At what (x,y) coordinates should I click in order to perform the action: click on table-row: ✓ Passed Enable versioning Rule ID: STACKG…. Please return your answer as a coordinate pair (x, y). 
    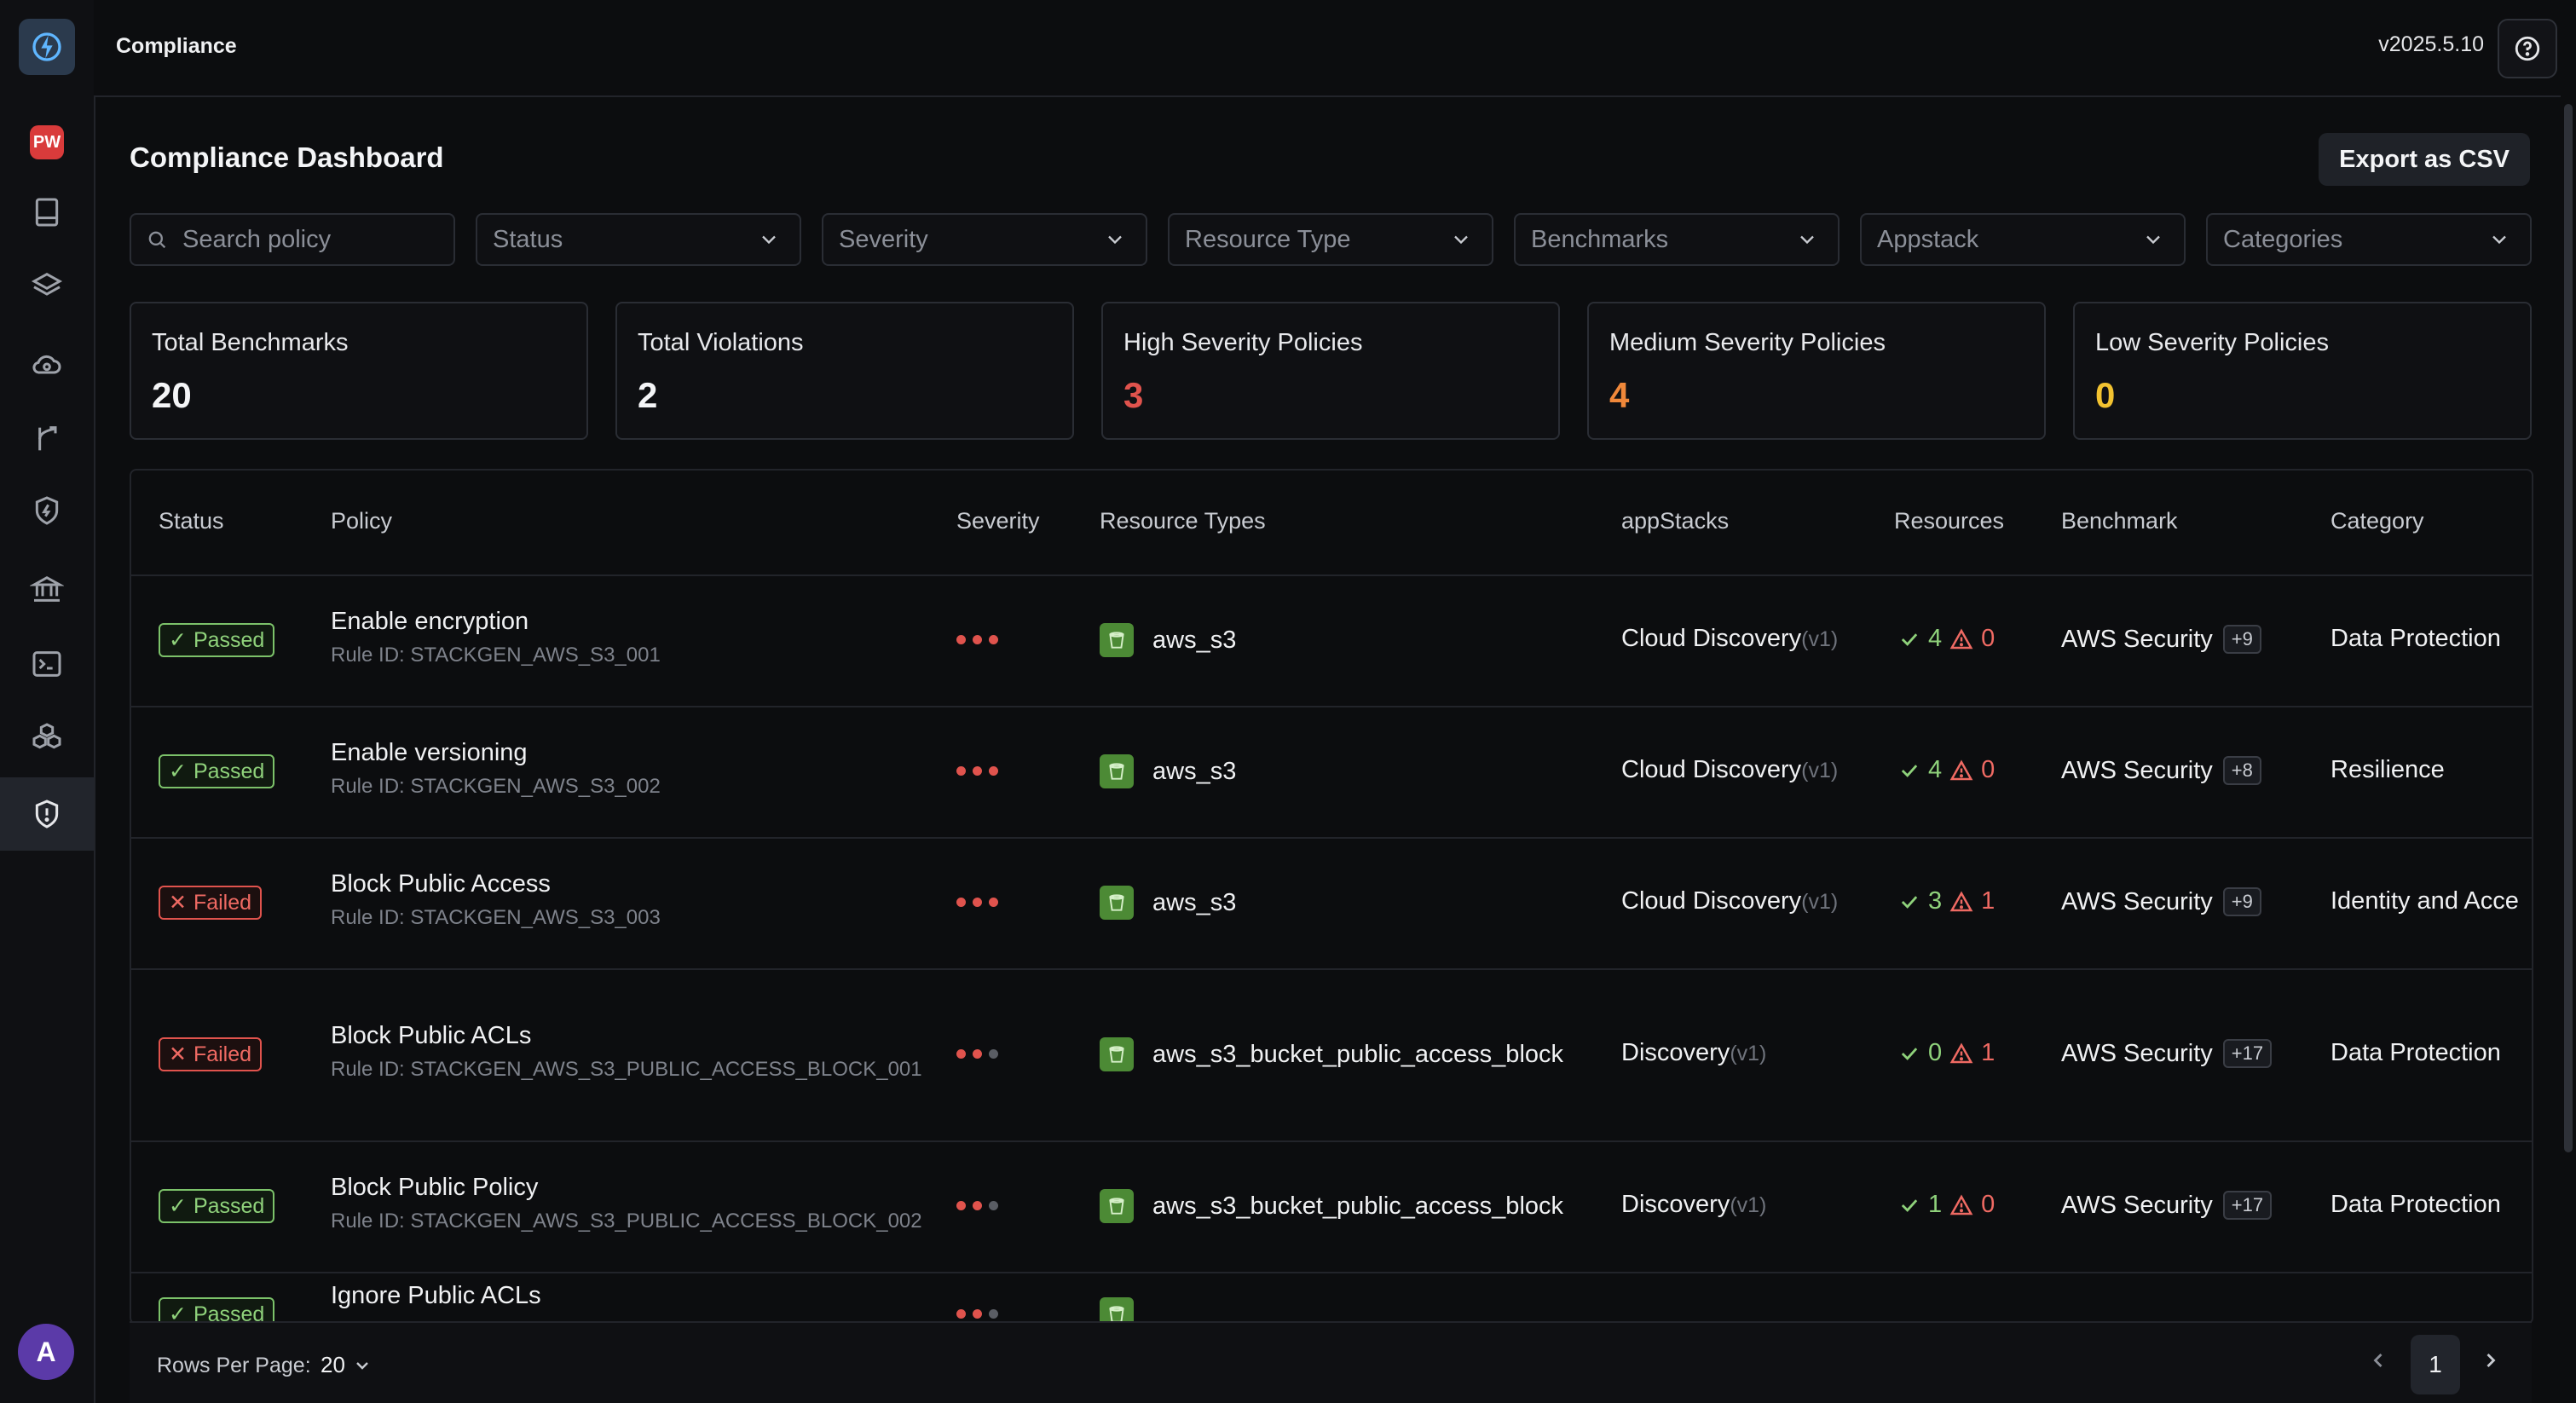
    Looking at the image, I should click on (1331, 773).